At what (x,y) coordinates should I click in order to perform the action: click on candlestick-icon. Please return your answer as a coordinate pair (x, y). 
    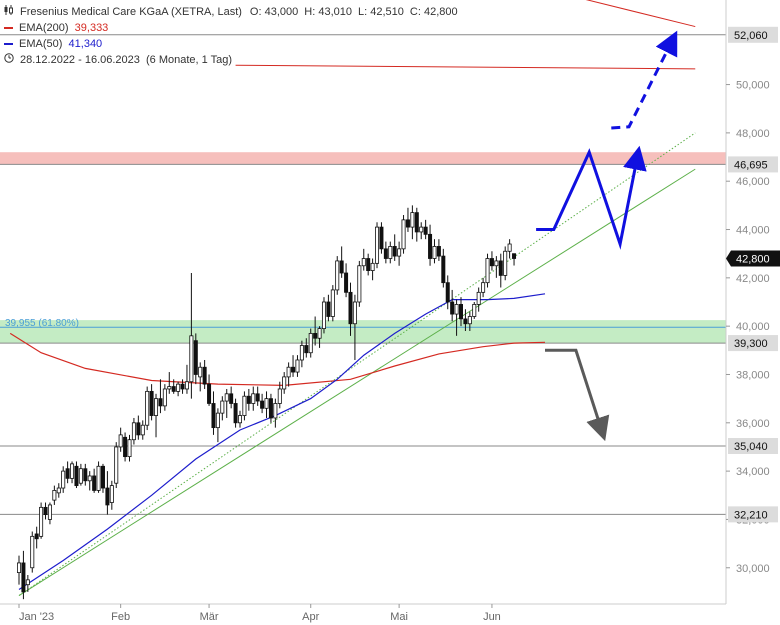
    Looking at the image, I should click on (9, 12).